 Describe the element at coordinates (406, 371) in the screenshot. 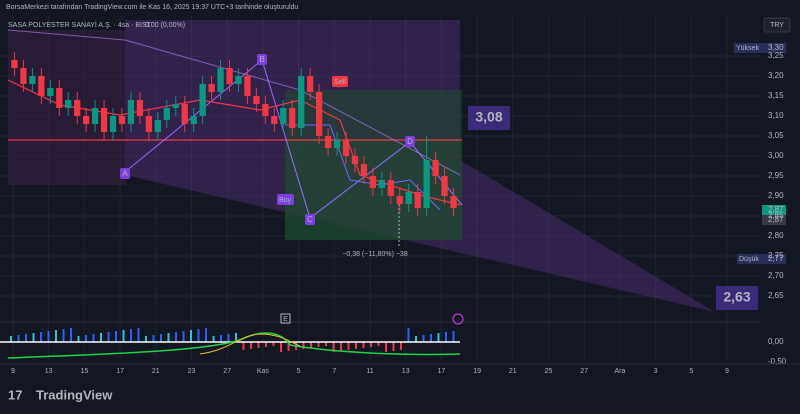

I see `x-tick-label: 13` at that location.